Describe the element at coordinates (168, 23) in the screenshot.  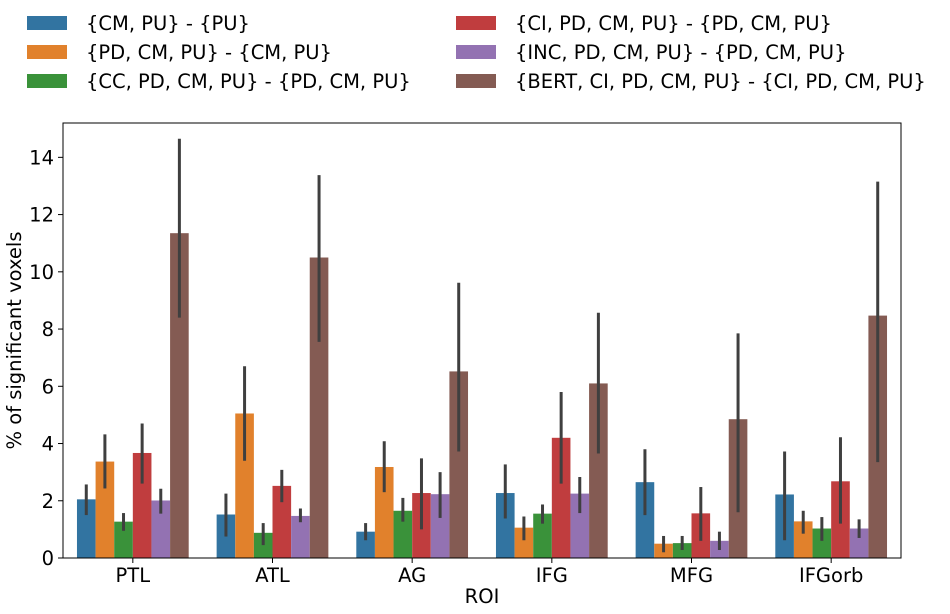
I see `legend-label: {CM, PU} - {PU}` at that location.